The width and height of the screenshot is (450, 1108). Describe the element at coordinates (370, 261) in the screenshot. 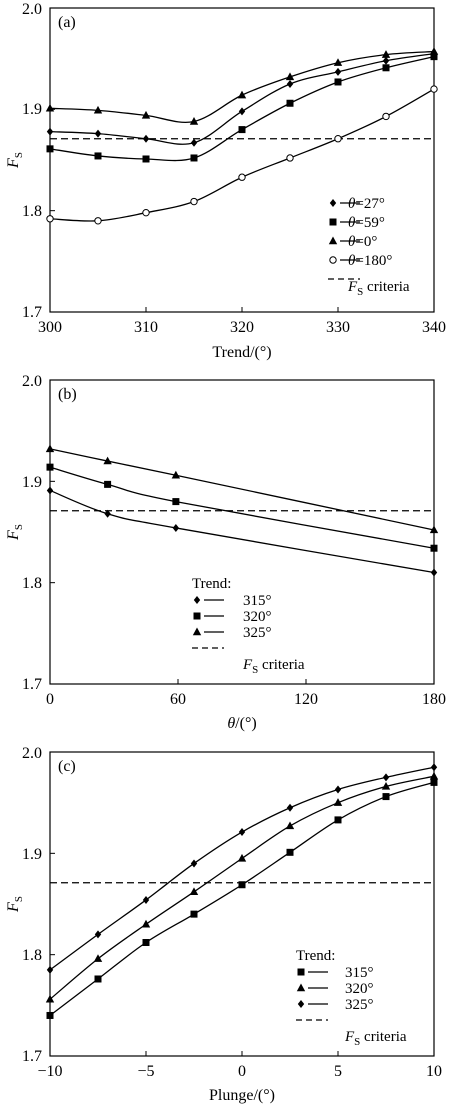

I see `legend-label: θ=180°` at that location.